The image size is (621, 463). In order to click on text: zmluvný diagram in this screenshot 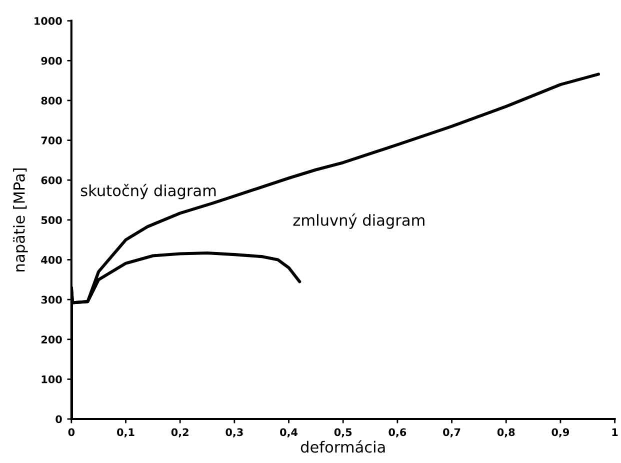, I will do `click(358, 221)`.